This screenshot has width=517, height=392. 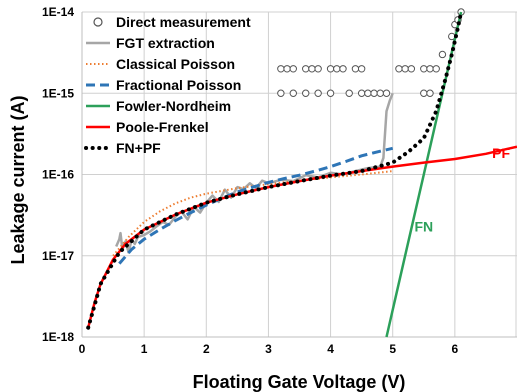 I want to click on y-tick-label: 1E-15, so click(x=58, y=93).